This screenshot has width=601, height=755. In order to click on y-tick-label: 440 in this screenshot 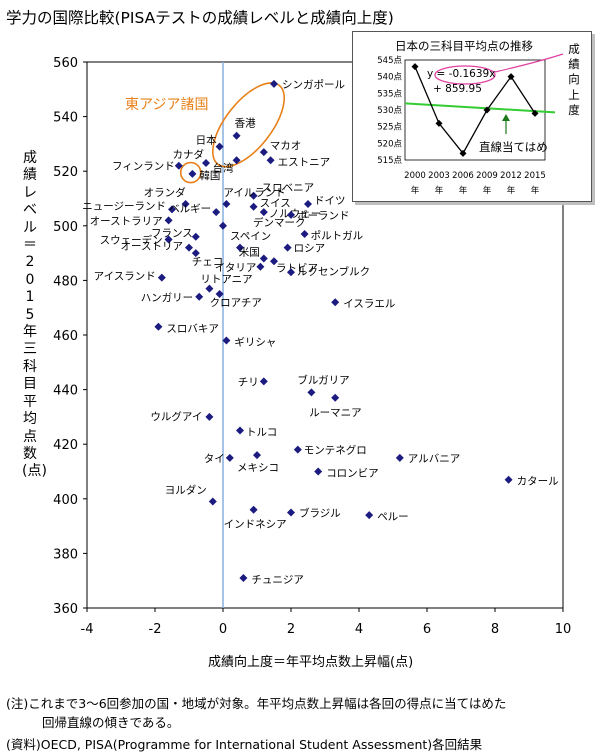, I will do `click(65, 391)`.